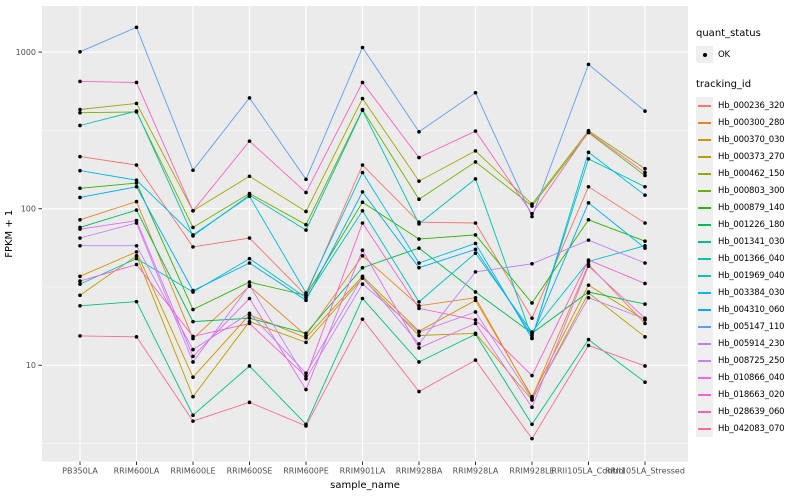  Describe the element at coordinates (250, 471) in the screenshot. I see `x-tick-label: RRIM600SE` at that location.